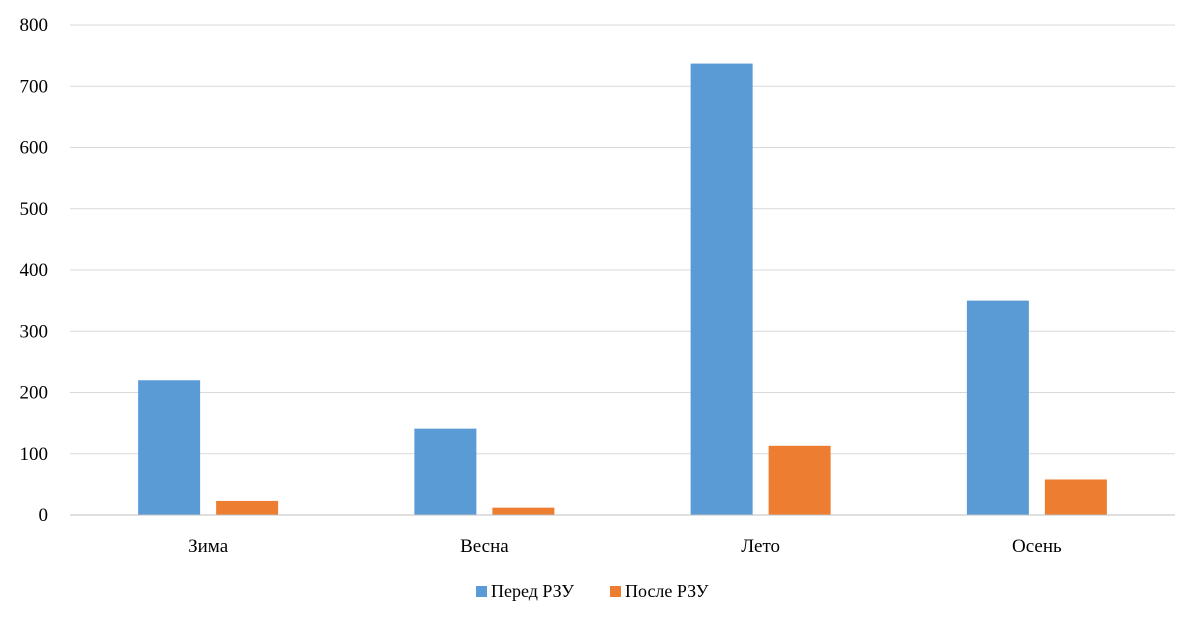  Describe the element at coordinates (1037, 546) in the screenshot. I see `x-category-label: Осень` at that location.